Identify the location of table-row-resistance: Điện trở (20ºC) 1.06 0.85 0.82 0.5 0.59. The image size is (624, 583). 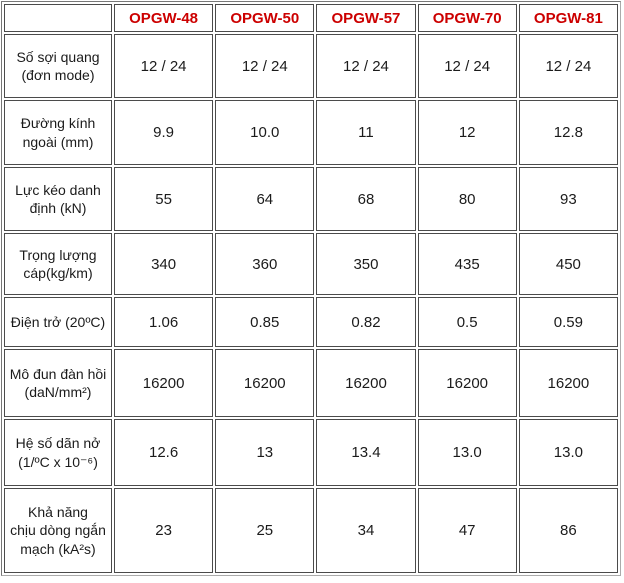
(311, 322).